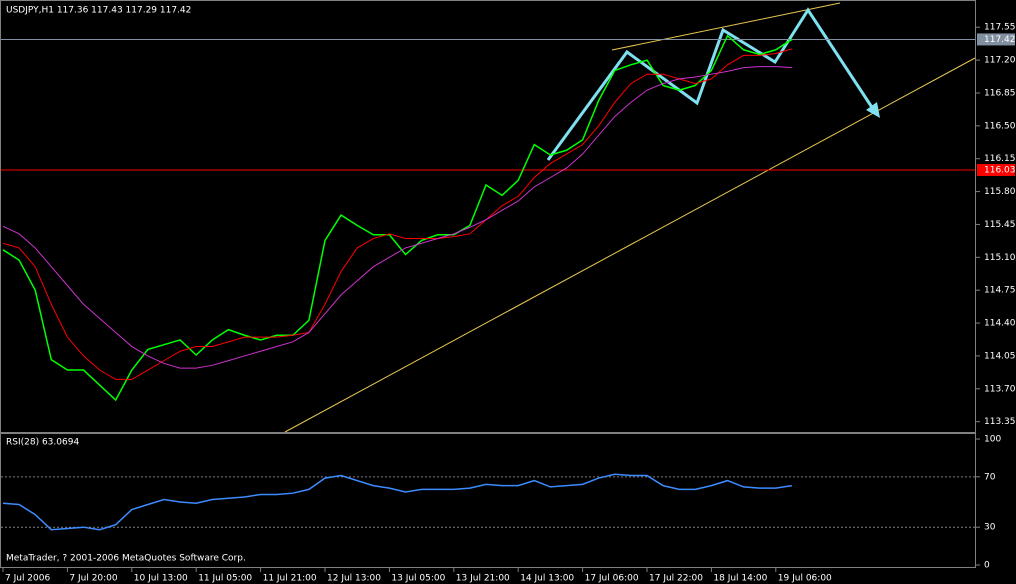 The image size is (1016, 584). Describe the element at coordinates (873, 110) in the screenshot. I see `arrow-head` at that location.